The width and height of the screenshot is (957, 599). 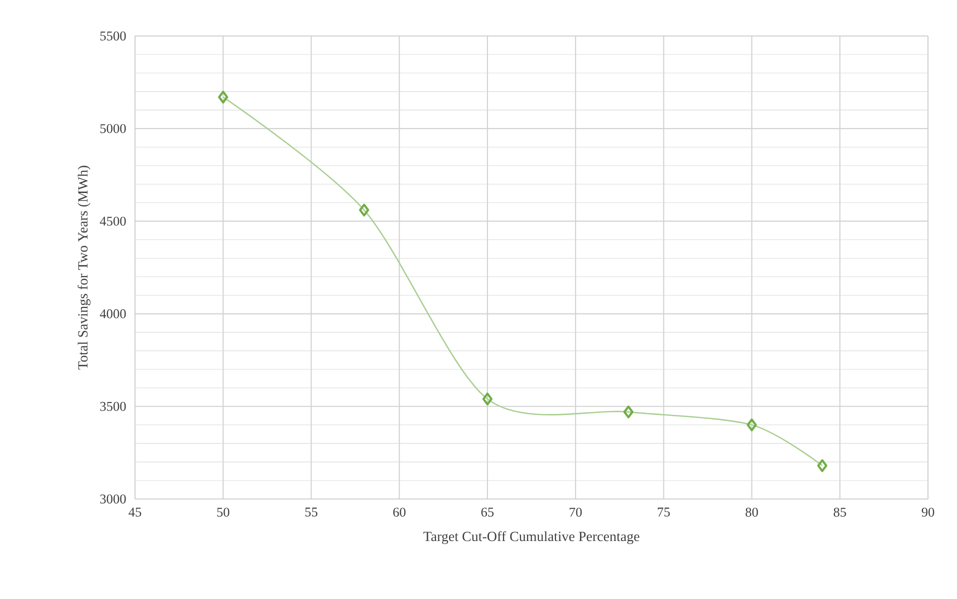 What do you see at coordinates (840, 512) in the screenshot?
I see `x-tick-label: 85` at bounding box center [840, 512].